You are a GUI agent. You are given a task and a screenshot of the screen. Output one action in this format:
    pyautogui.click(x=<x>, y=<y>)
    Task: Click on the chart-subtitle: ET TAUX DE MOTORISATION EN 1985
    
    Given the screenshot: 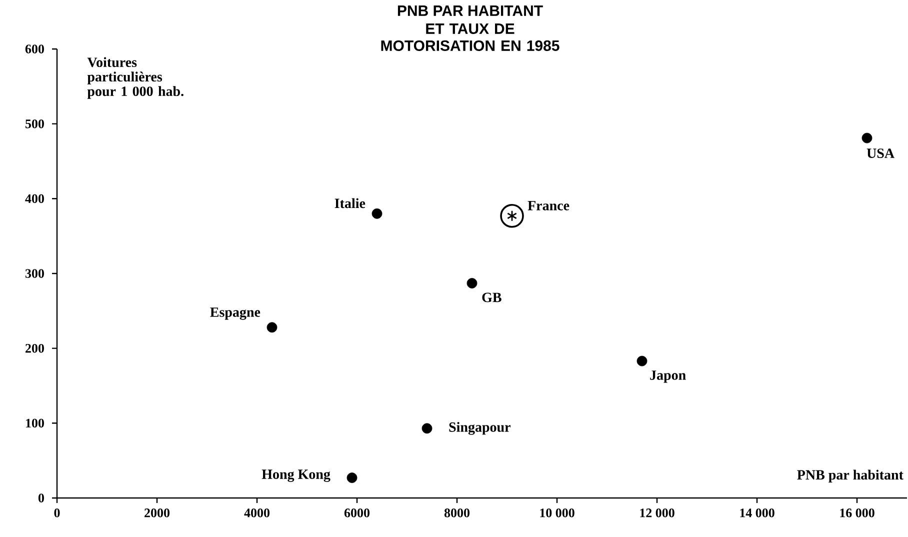 What is the action you would take?
    pyautogui.click(x=470, y=37)
    